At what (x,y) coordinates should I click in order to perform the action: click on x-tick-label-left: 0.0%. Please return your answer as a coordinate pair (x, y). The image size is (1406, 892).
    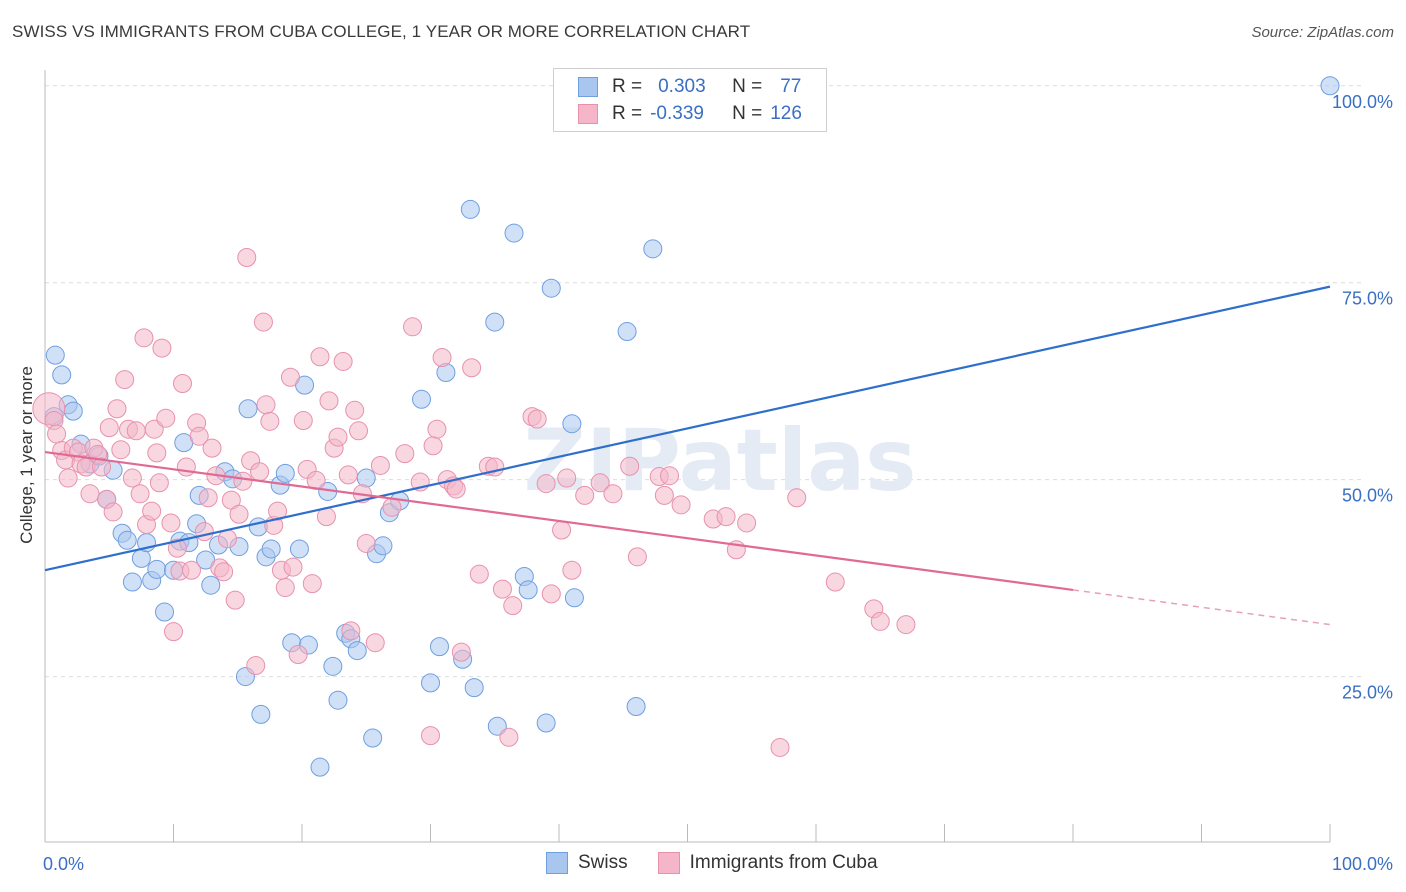
    Looking at the image, I should click on (63, 864).